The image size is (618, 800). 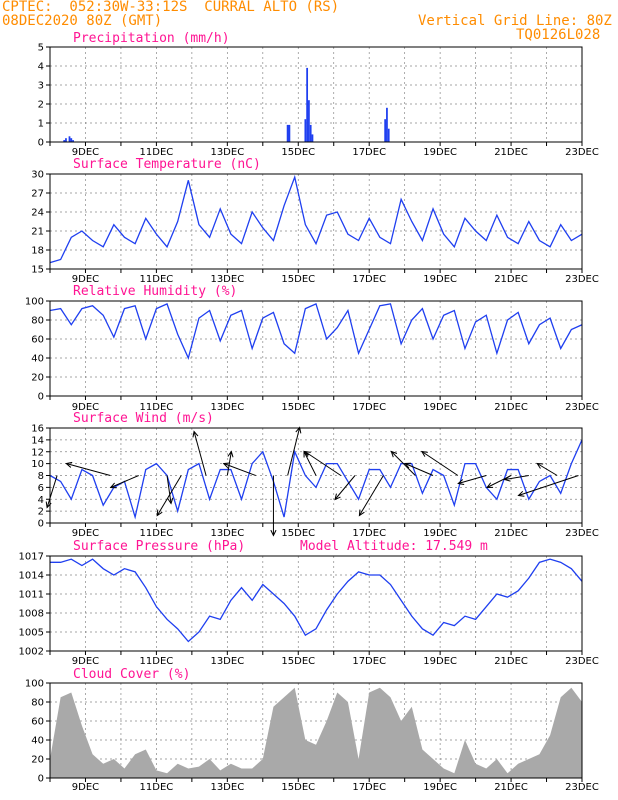 I want to click on precipitation-frame, so click(x=316, y=94).